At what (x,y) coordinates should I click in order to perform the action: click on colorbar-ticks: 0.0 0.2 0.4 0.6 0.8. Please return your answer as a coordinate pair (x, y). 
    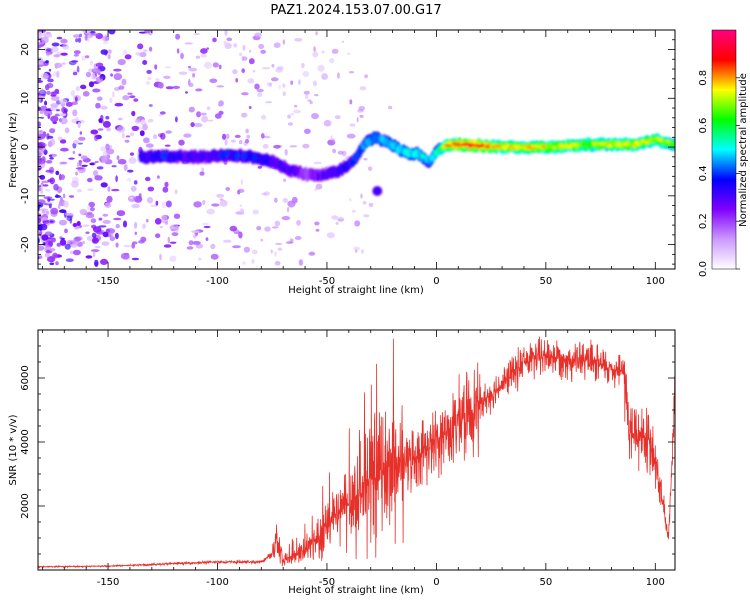
    Looking at the image, I should click on (719, 173).